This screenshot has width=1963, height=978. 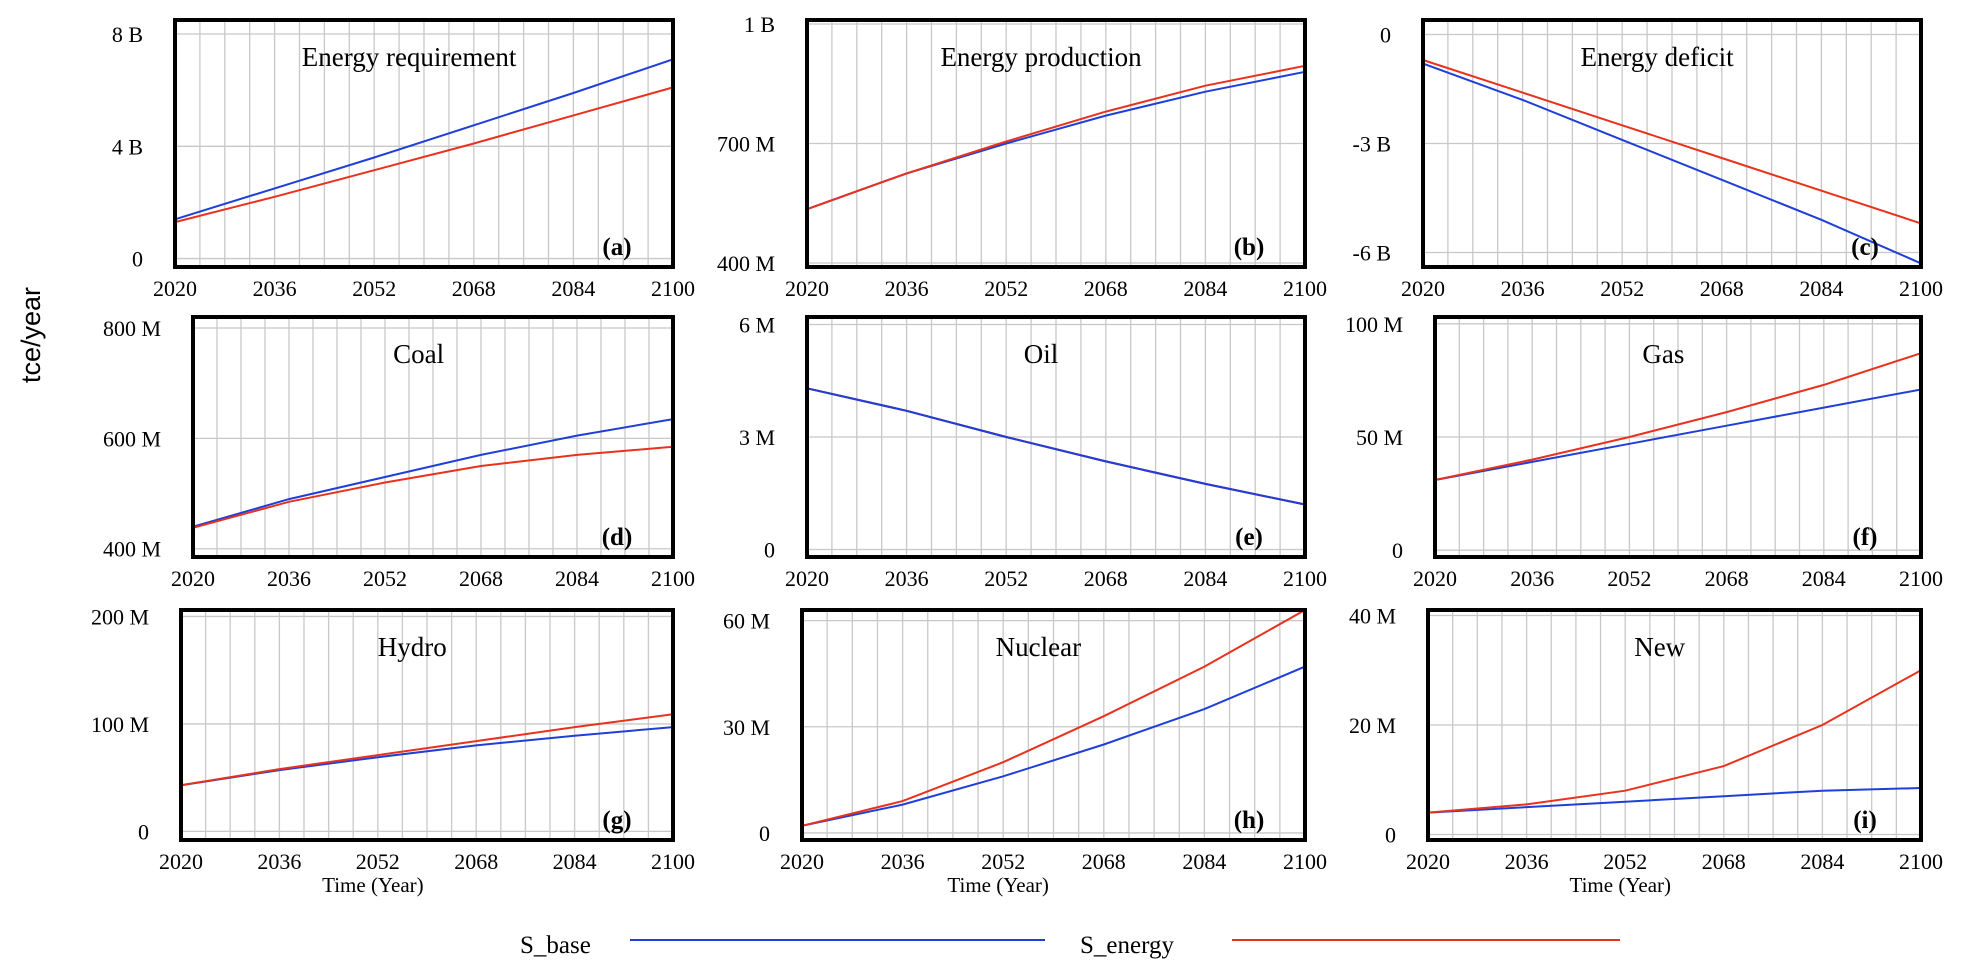 I want to click on y-tick-label: 50 M, so click(x=1379, y=437).